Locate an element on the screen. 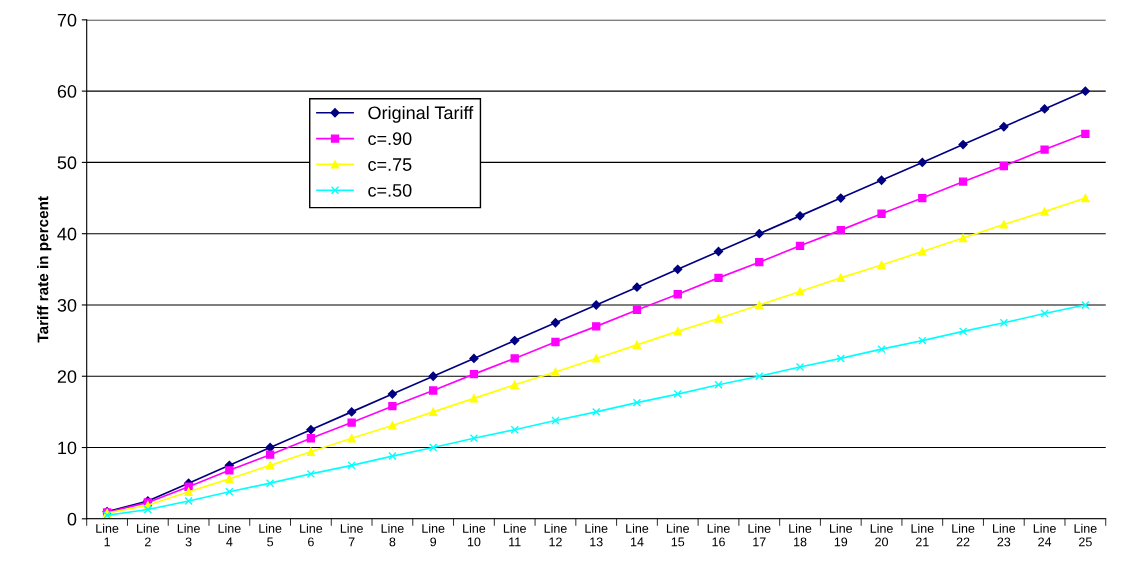 The height and width of the screenshot is (567, 1126). y-axis-title: Tariff rate in percent is located at coordinates (44, 269).